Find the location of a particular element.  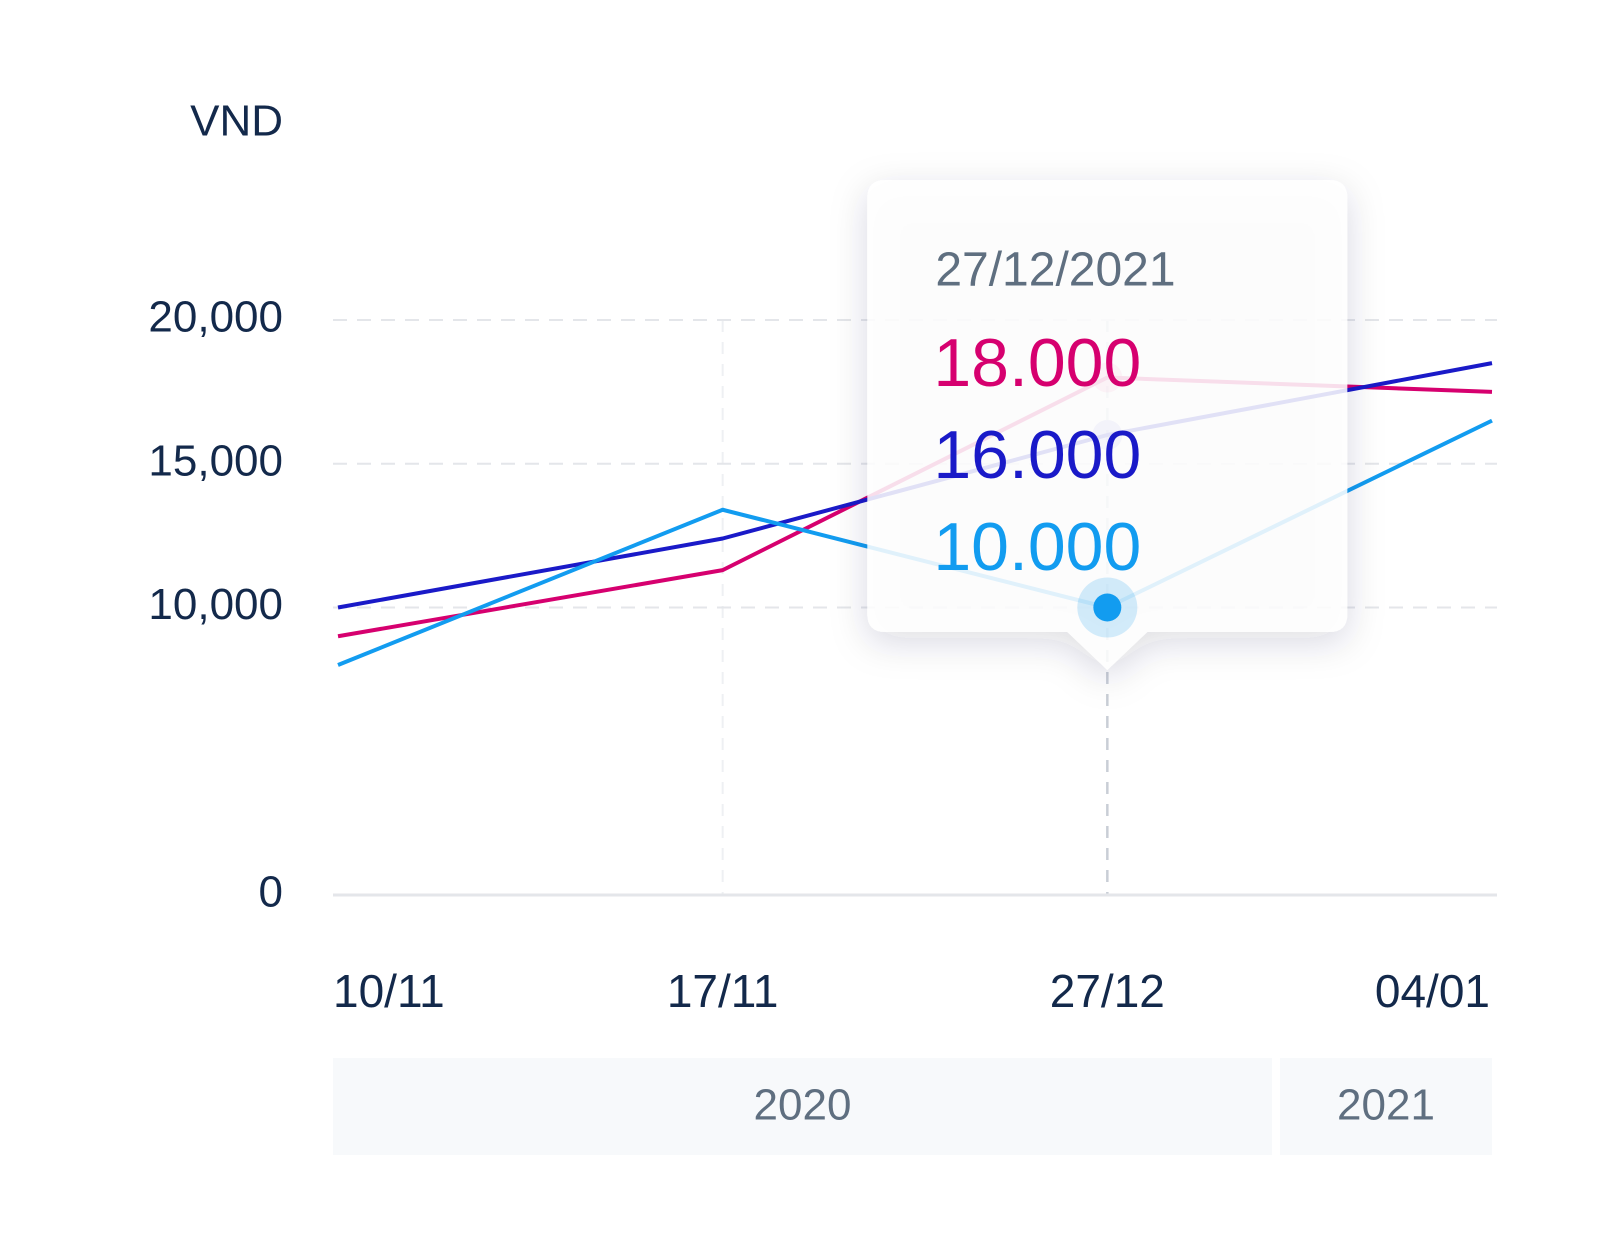

y-tick-label: 10,000 is located at coordinates (215, 604).